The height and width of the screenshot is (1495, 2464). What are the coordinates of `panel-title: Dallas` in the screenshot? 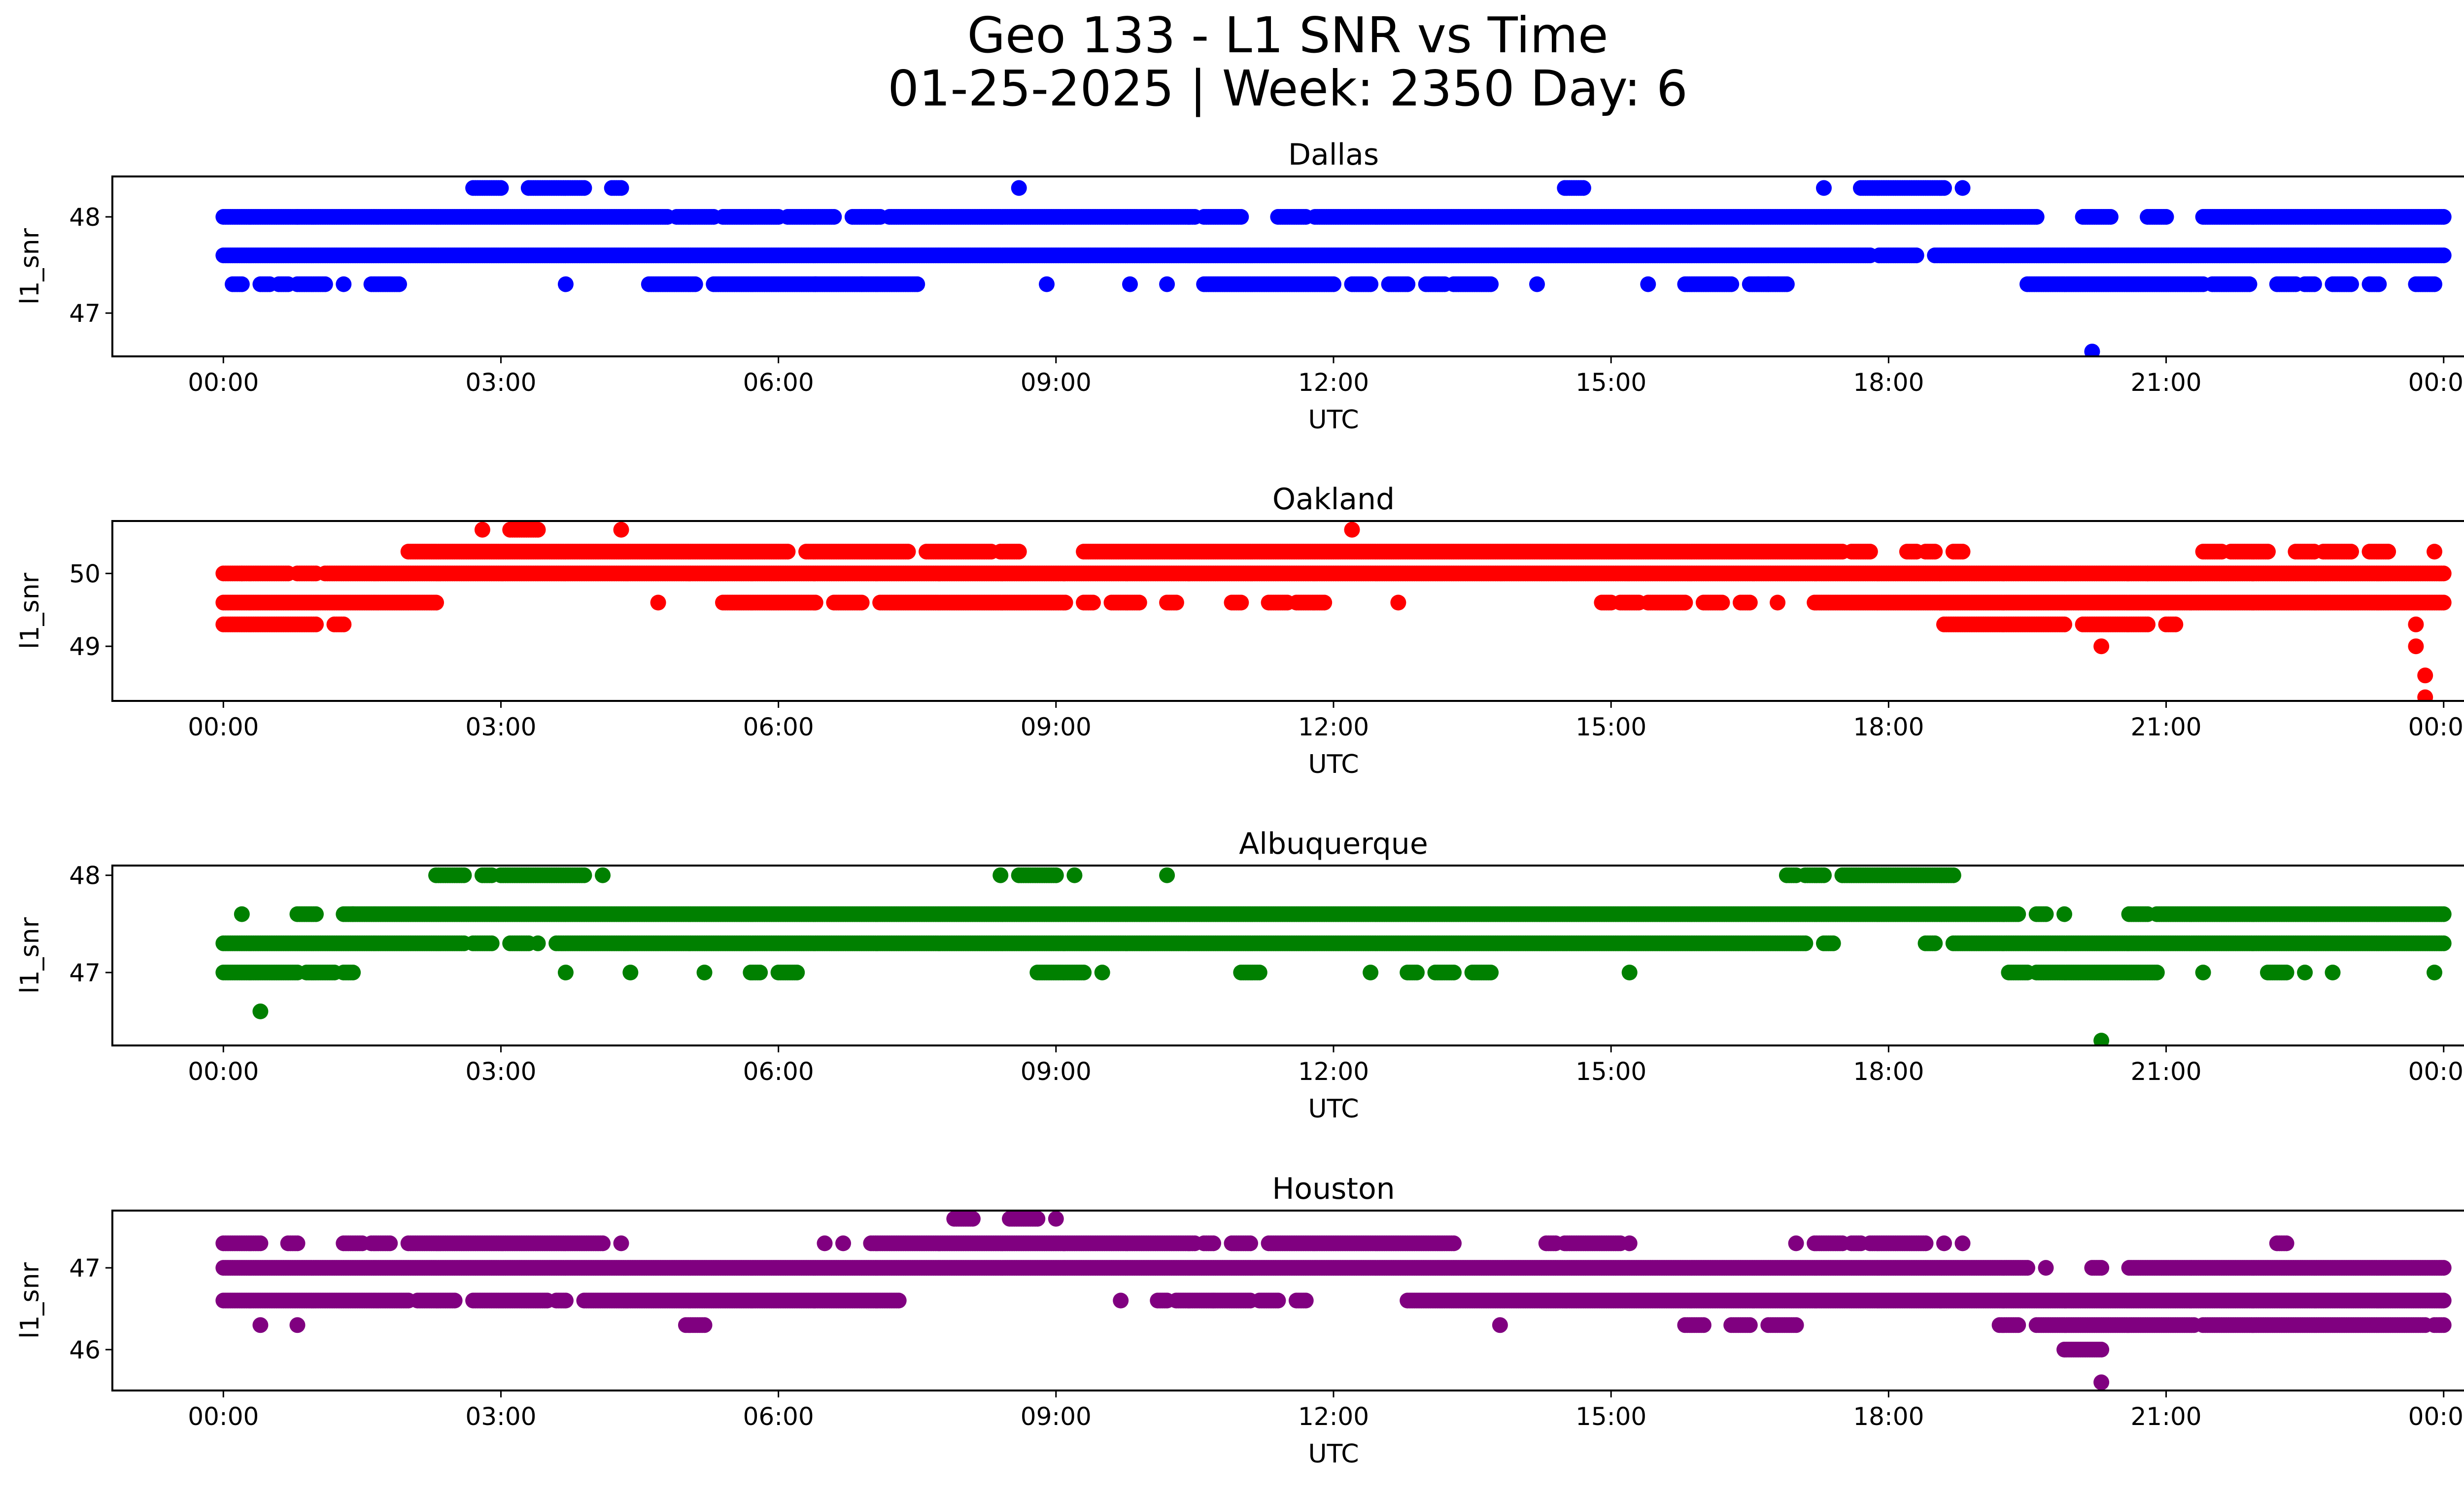 It's located at (1333, 155).